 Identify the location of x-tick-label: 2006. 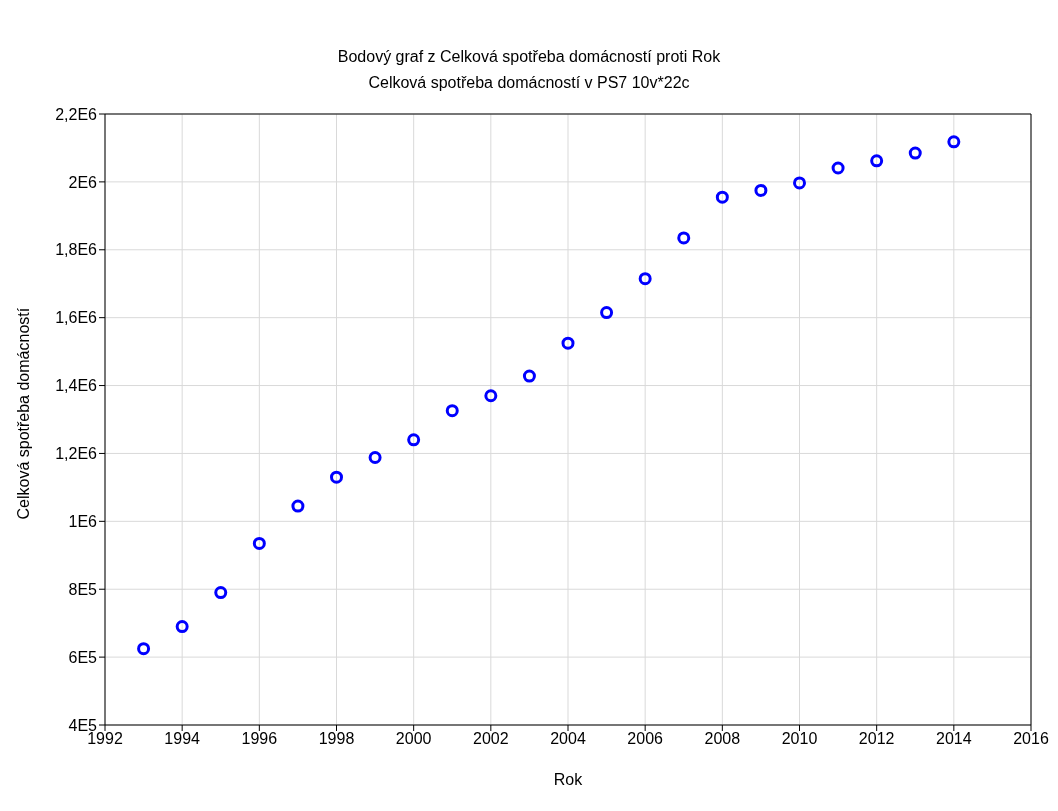
(645, 739).